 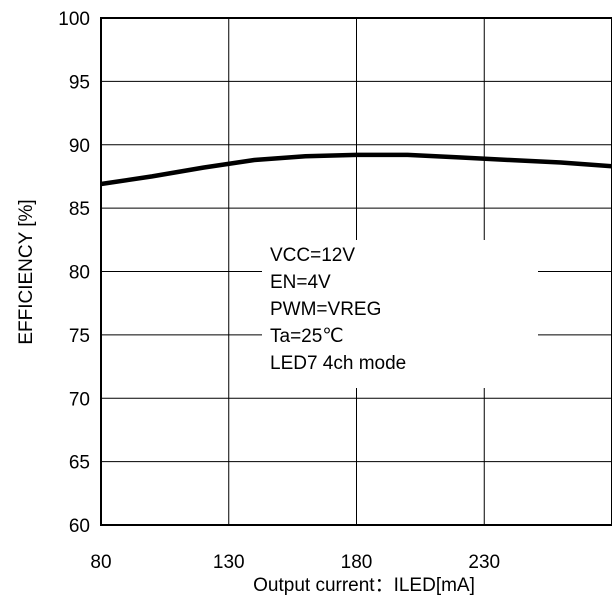 What do you see at coordinates (79, 82) in the screenshot?
I see `y-tick-label: 95` at bounding box center [79, 82].